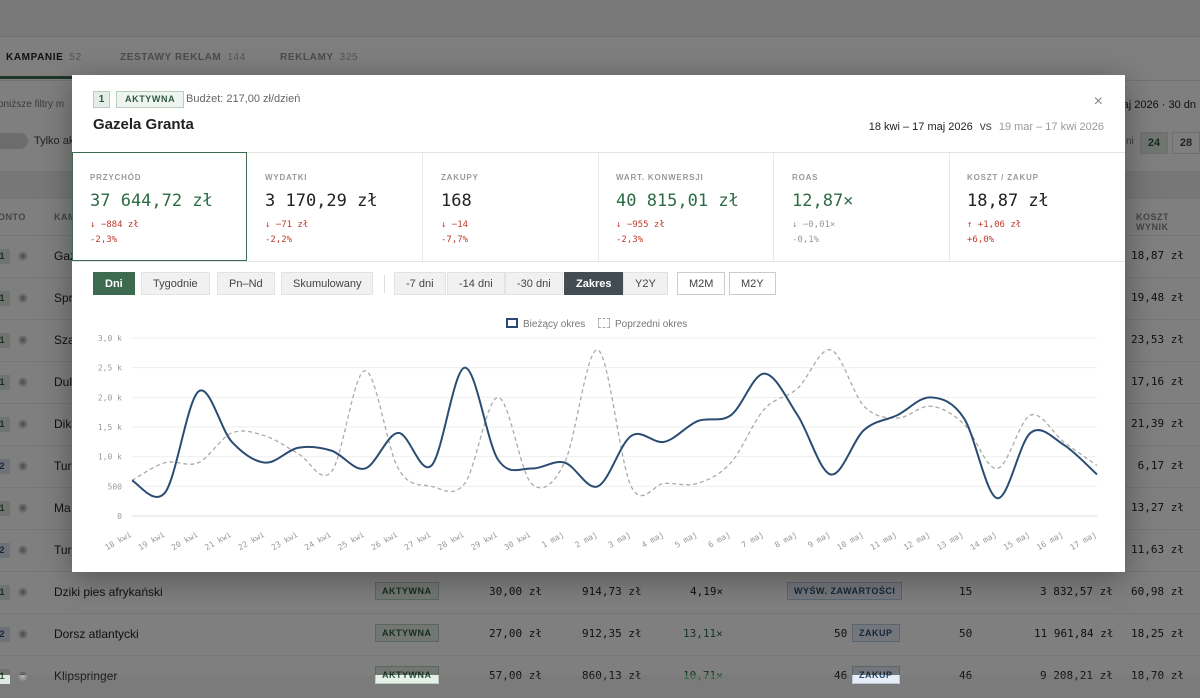 Image resolution: width=1200 pixels, height=698 pixels. What do you see at coordinates (285, 541) in the screenshot?
I see `x-tick-label: 23 kwi` at bounding box center [285, 541].